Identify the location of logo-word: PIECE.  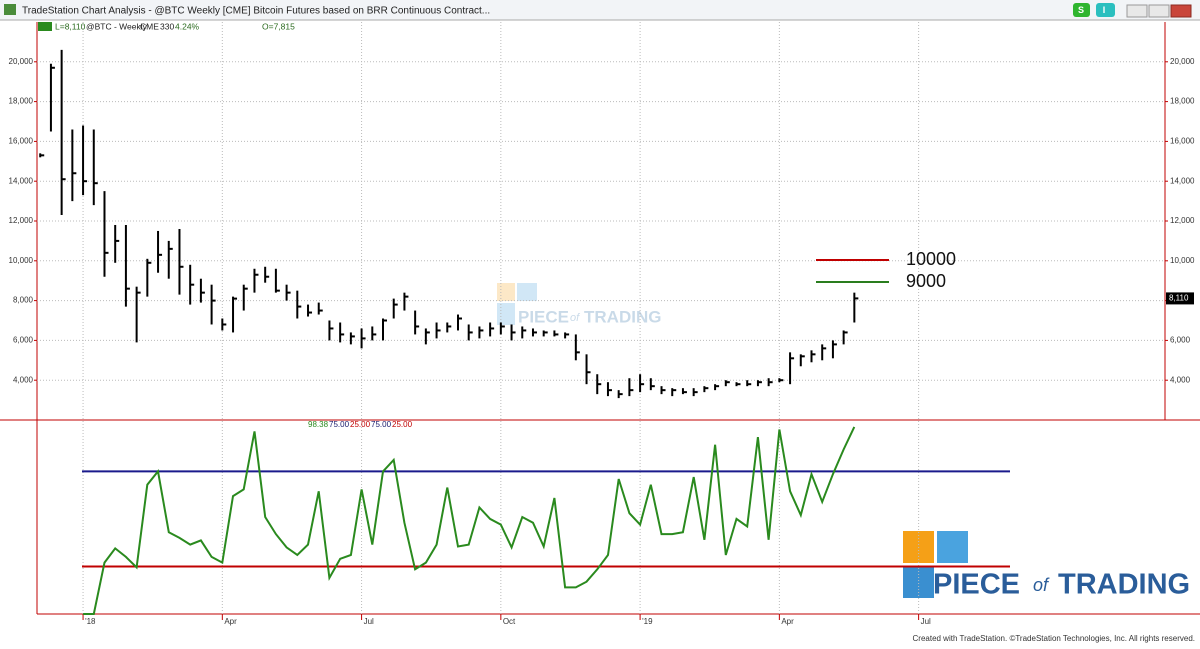
(976, 585).